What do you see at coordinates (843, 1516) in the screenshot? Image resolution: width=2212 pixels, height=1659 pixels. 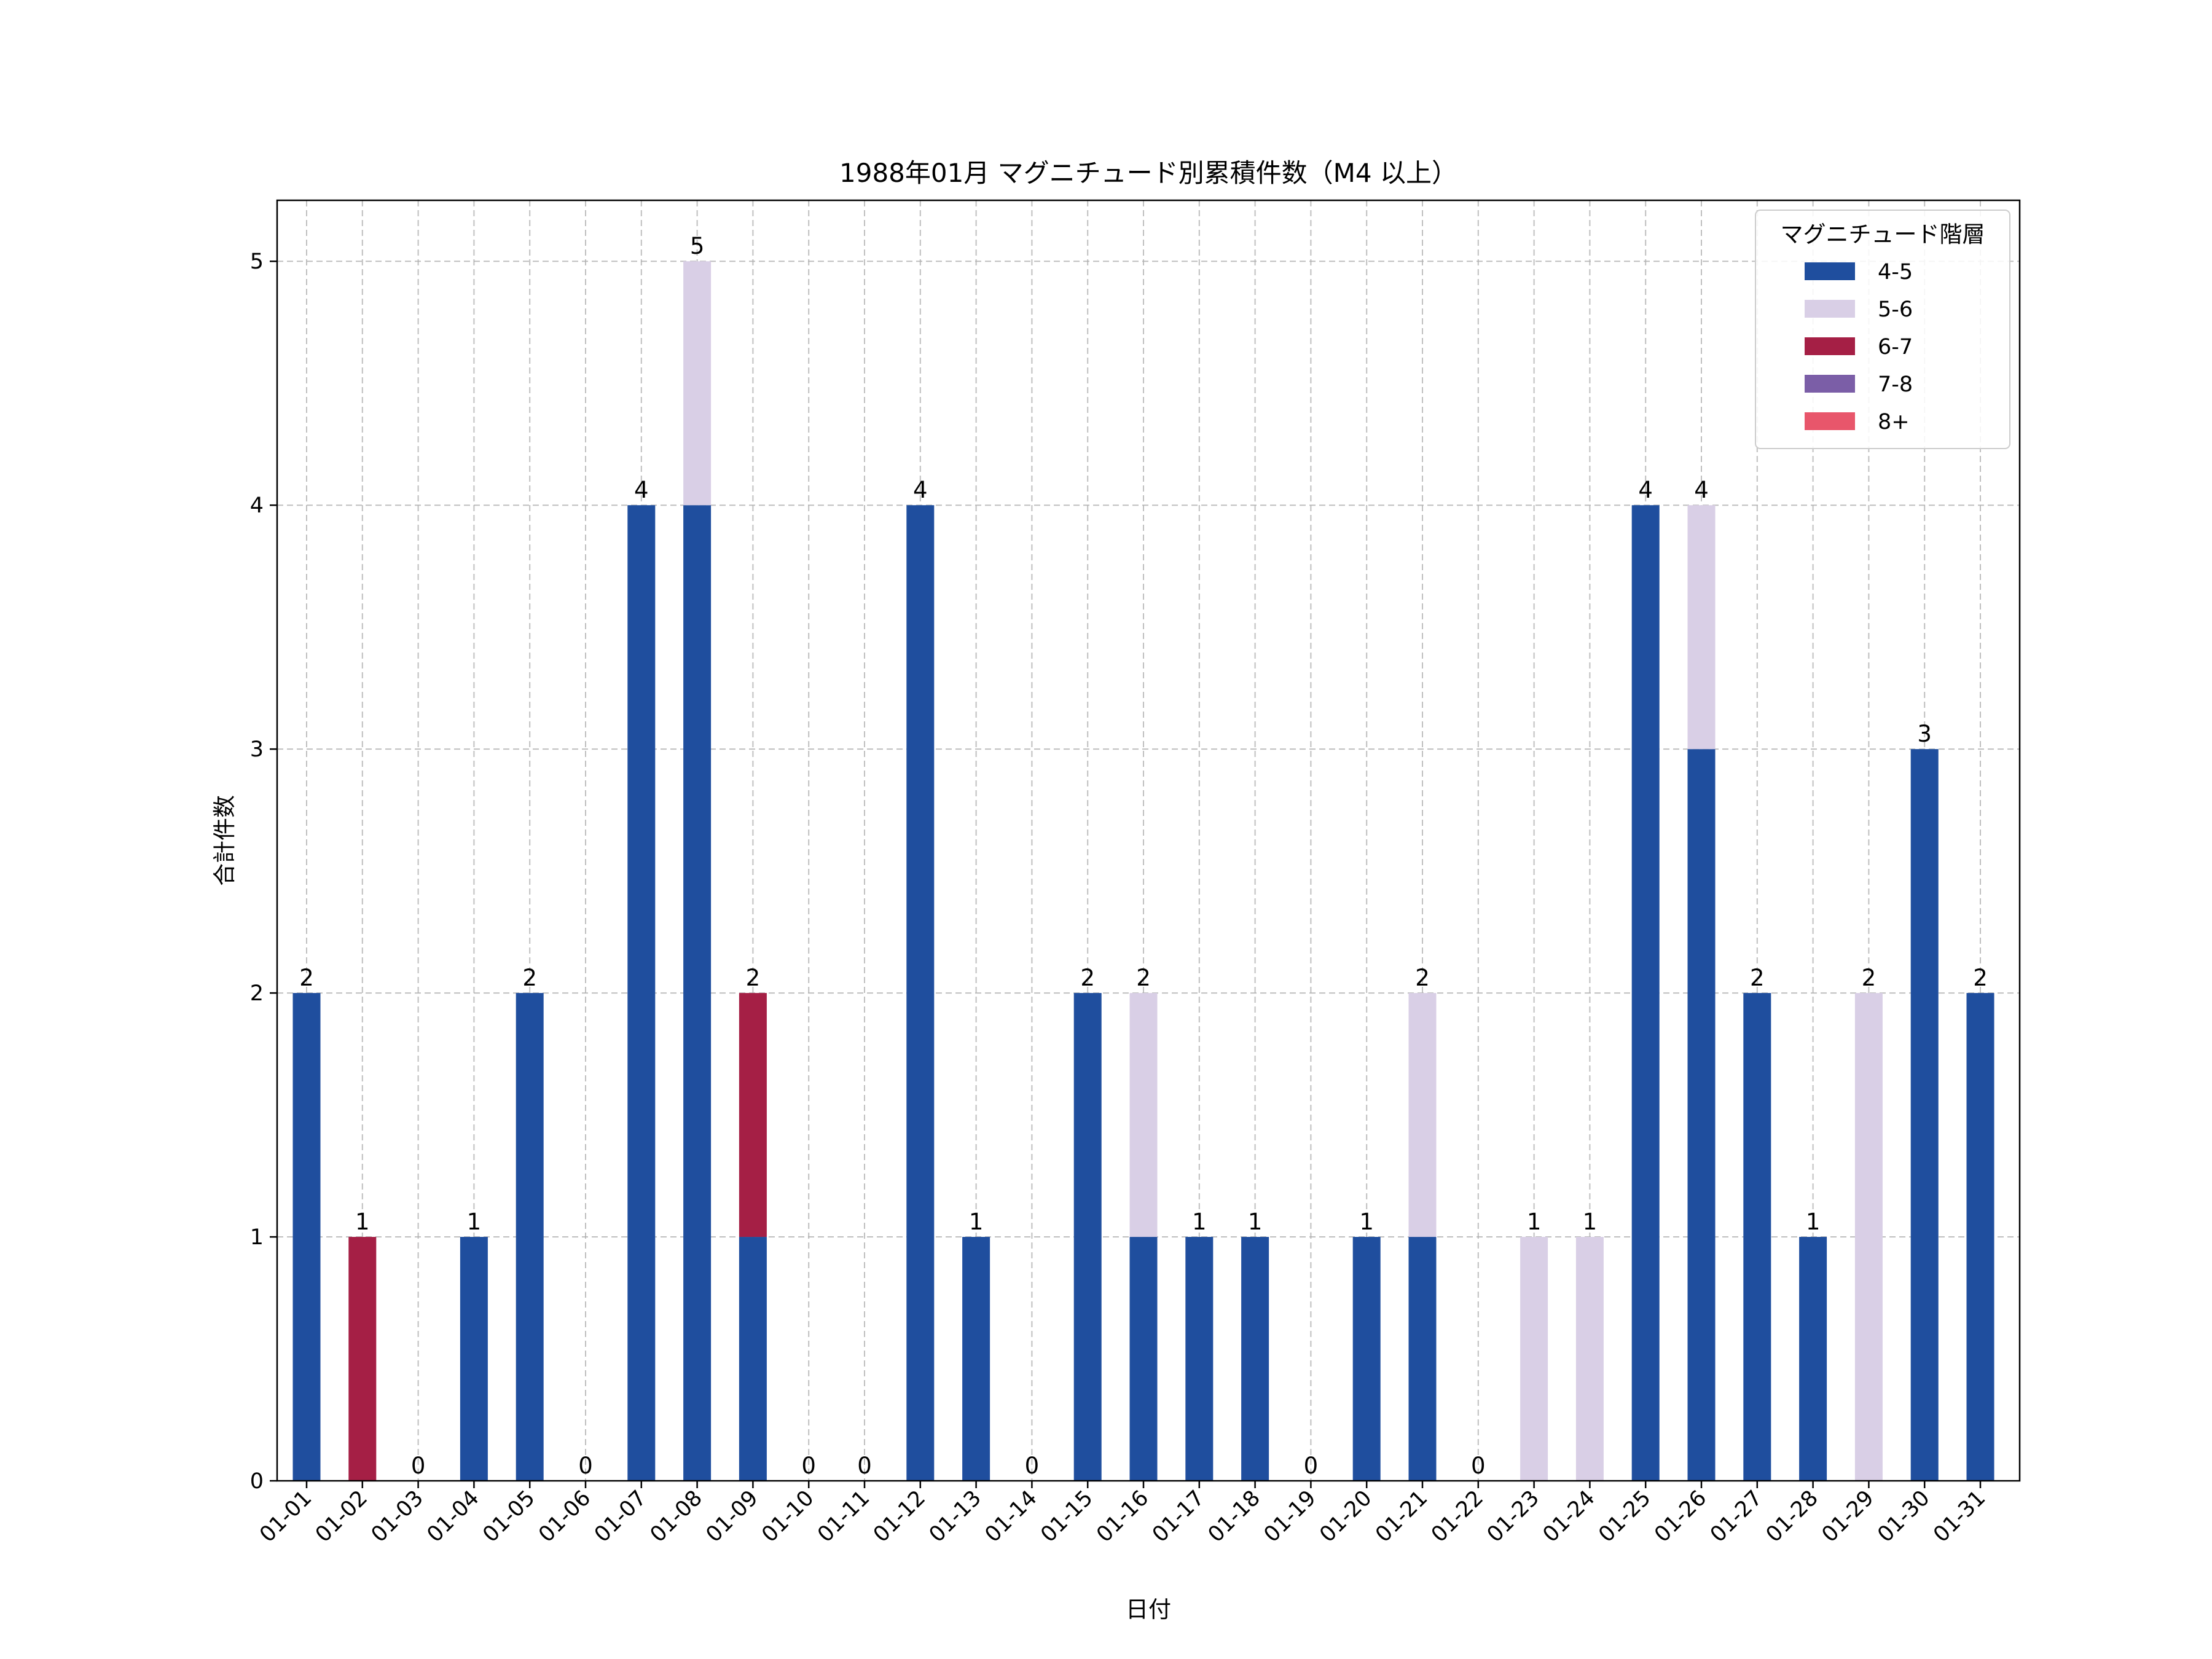 I see `x-tick-label: 01-11` at bounding box center [843, 1516].